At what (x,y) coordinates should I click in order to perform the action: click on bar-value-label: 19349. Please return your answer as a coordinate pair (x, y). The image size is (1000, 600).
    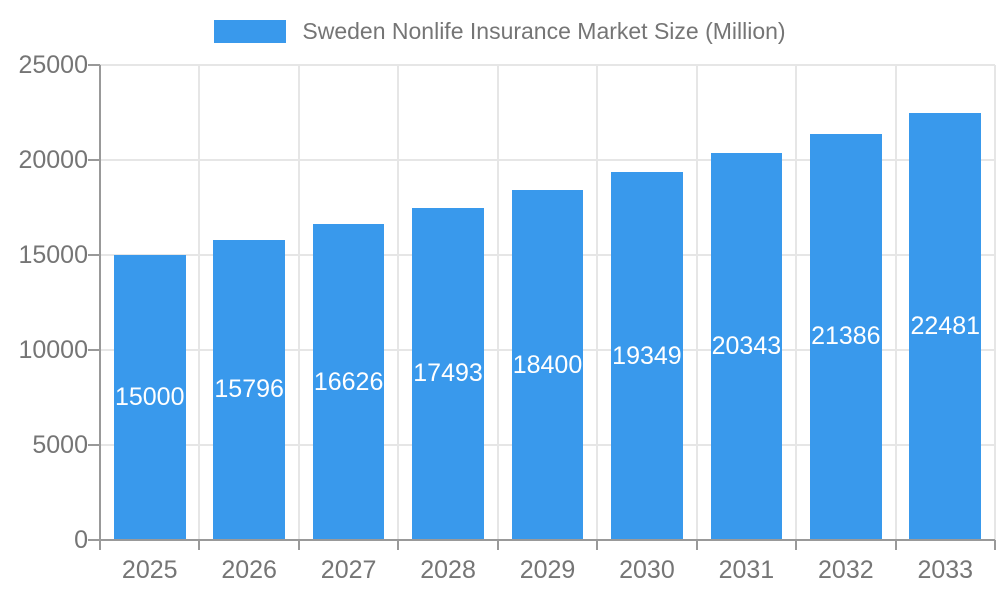
    Looking at the image, I should click on (647, 355).